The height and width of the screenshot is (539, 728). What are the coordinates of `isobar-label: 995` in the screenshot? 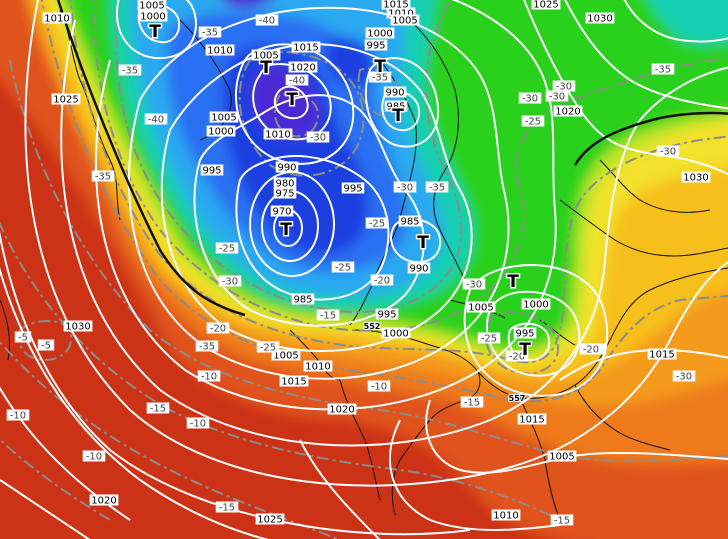 It's located at (387, 314).